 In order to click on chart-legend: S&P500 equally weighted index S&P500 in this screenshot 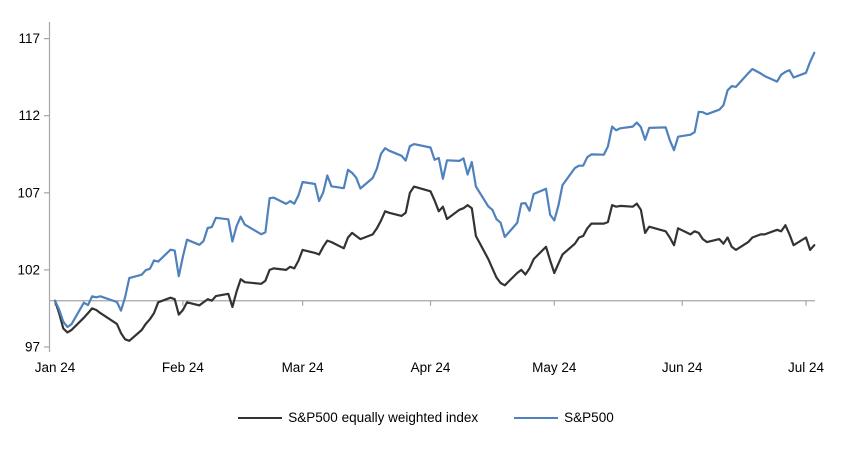, I will do `click(426, 417)`.